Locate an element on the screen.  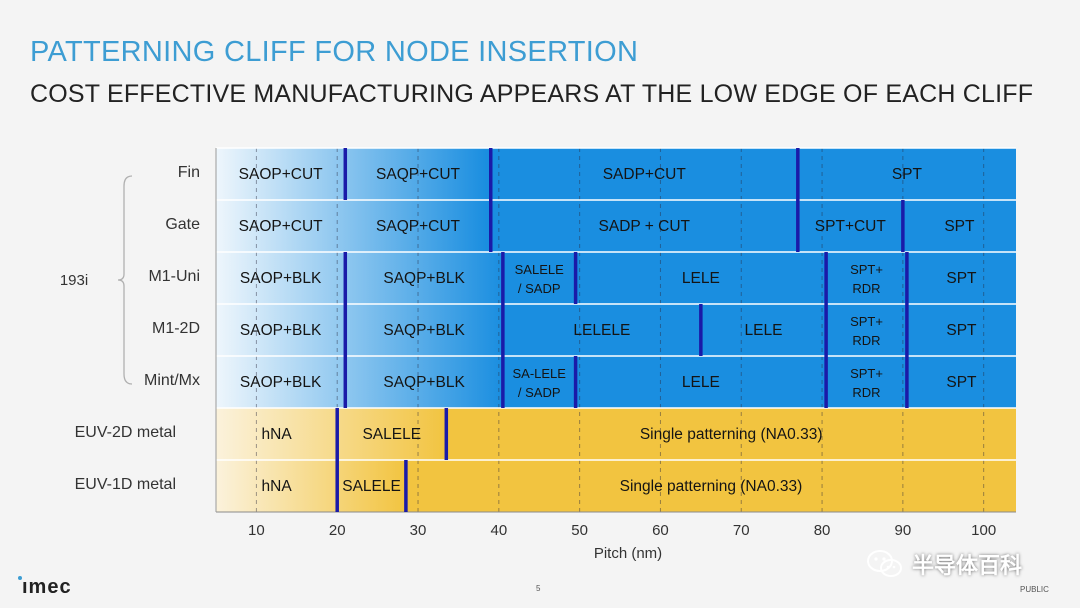
page-number: 5 is located at coordinates (538, 588).